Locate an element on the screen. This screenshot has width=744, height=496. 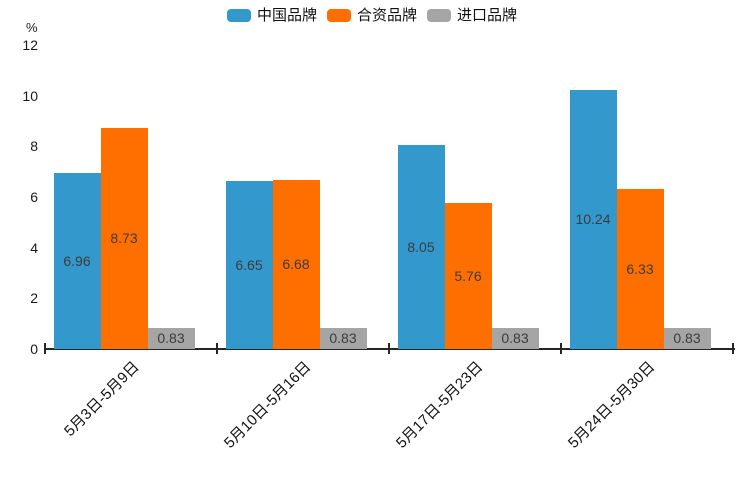
legend-item-中国品牌: 中国品牌 is located at coordinates (271, 15).